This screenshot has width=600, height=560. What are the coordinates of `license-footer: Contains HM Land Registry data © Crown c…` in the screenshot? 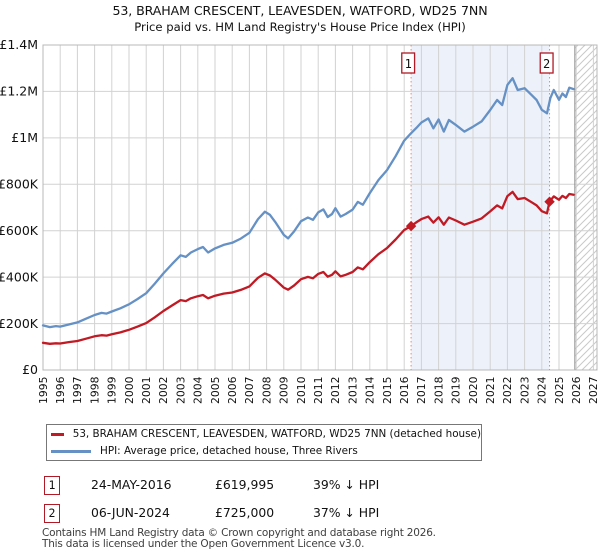 It's located at (320, 539).